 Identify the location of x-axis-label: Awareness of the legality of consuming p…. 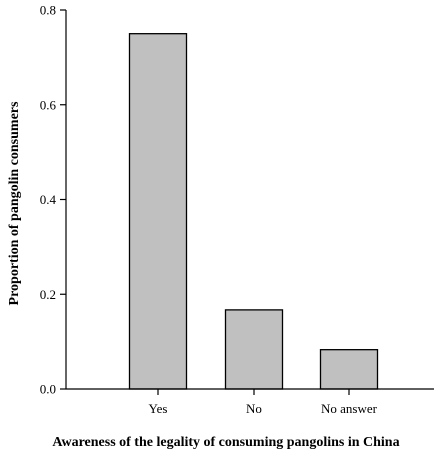
(225, 442).